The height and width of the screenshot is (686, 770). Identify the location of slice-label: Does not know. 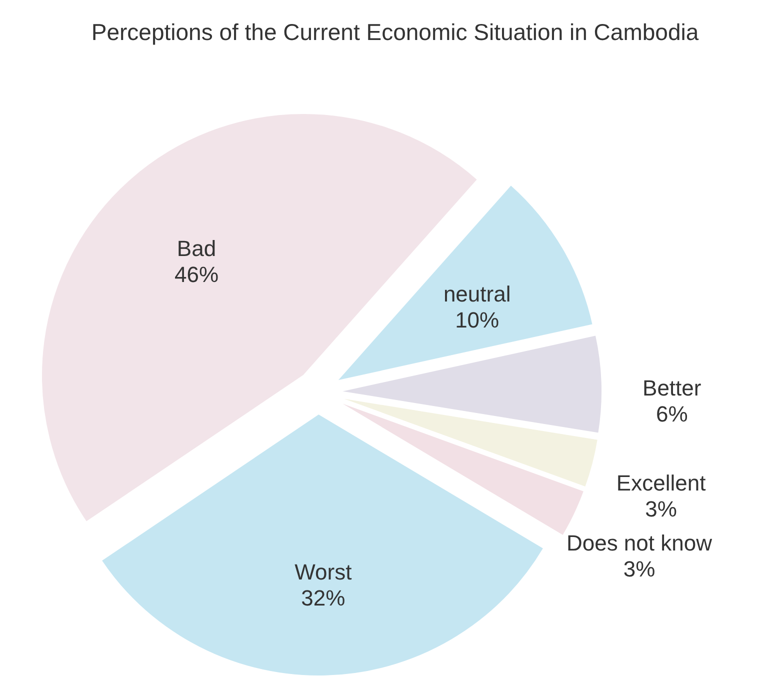
(639, 543).